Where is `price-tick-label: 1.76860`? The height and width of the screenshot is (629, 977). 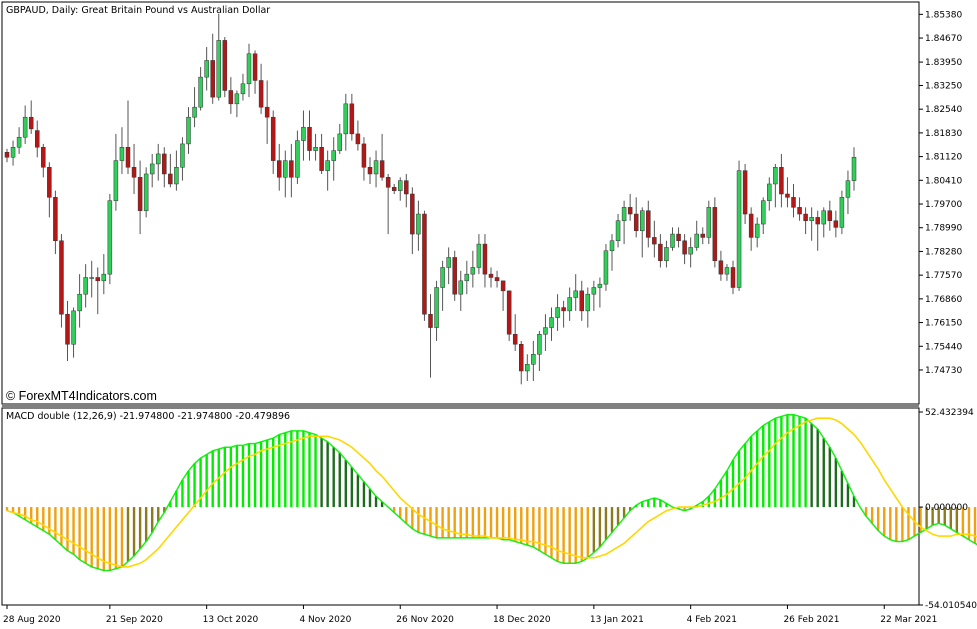
price-tick-label: 1.76860 is located at coordinates (943, 300).